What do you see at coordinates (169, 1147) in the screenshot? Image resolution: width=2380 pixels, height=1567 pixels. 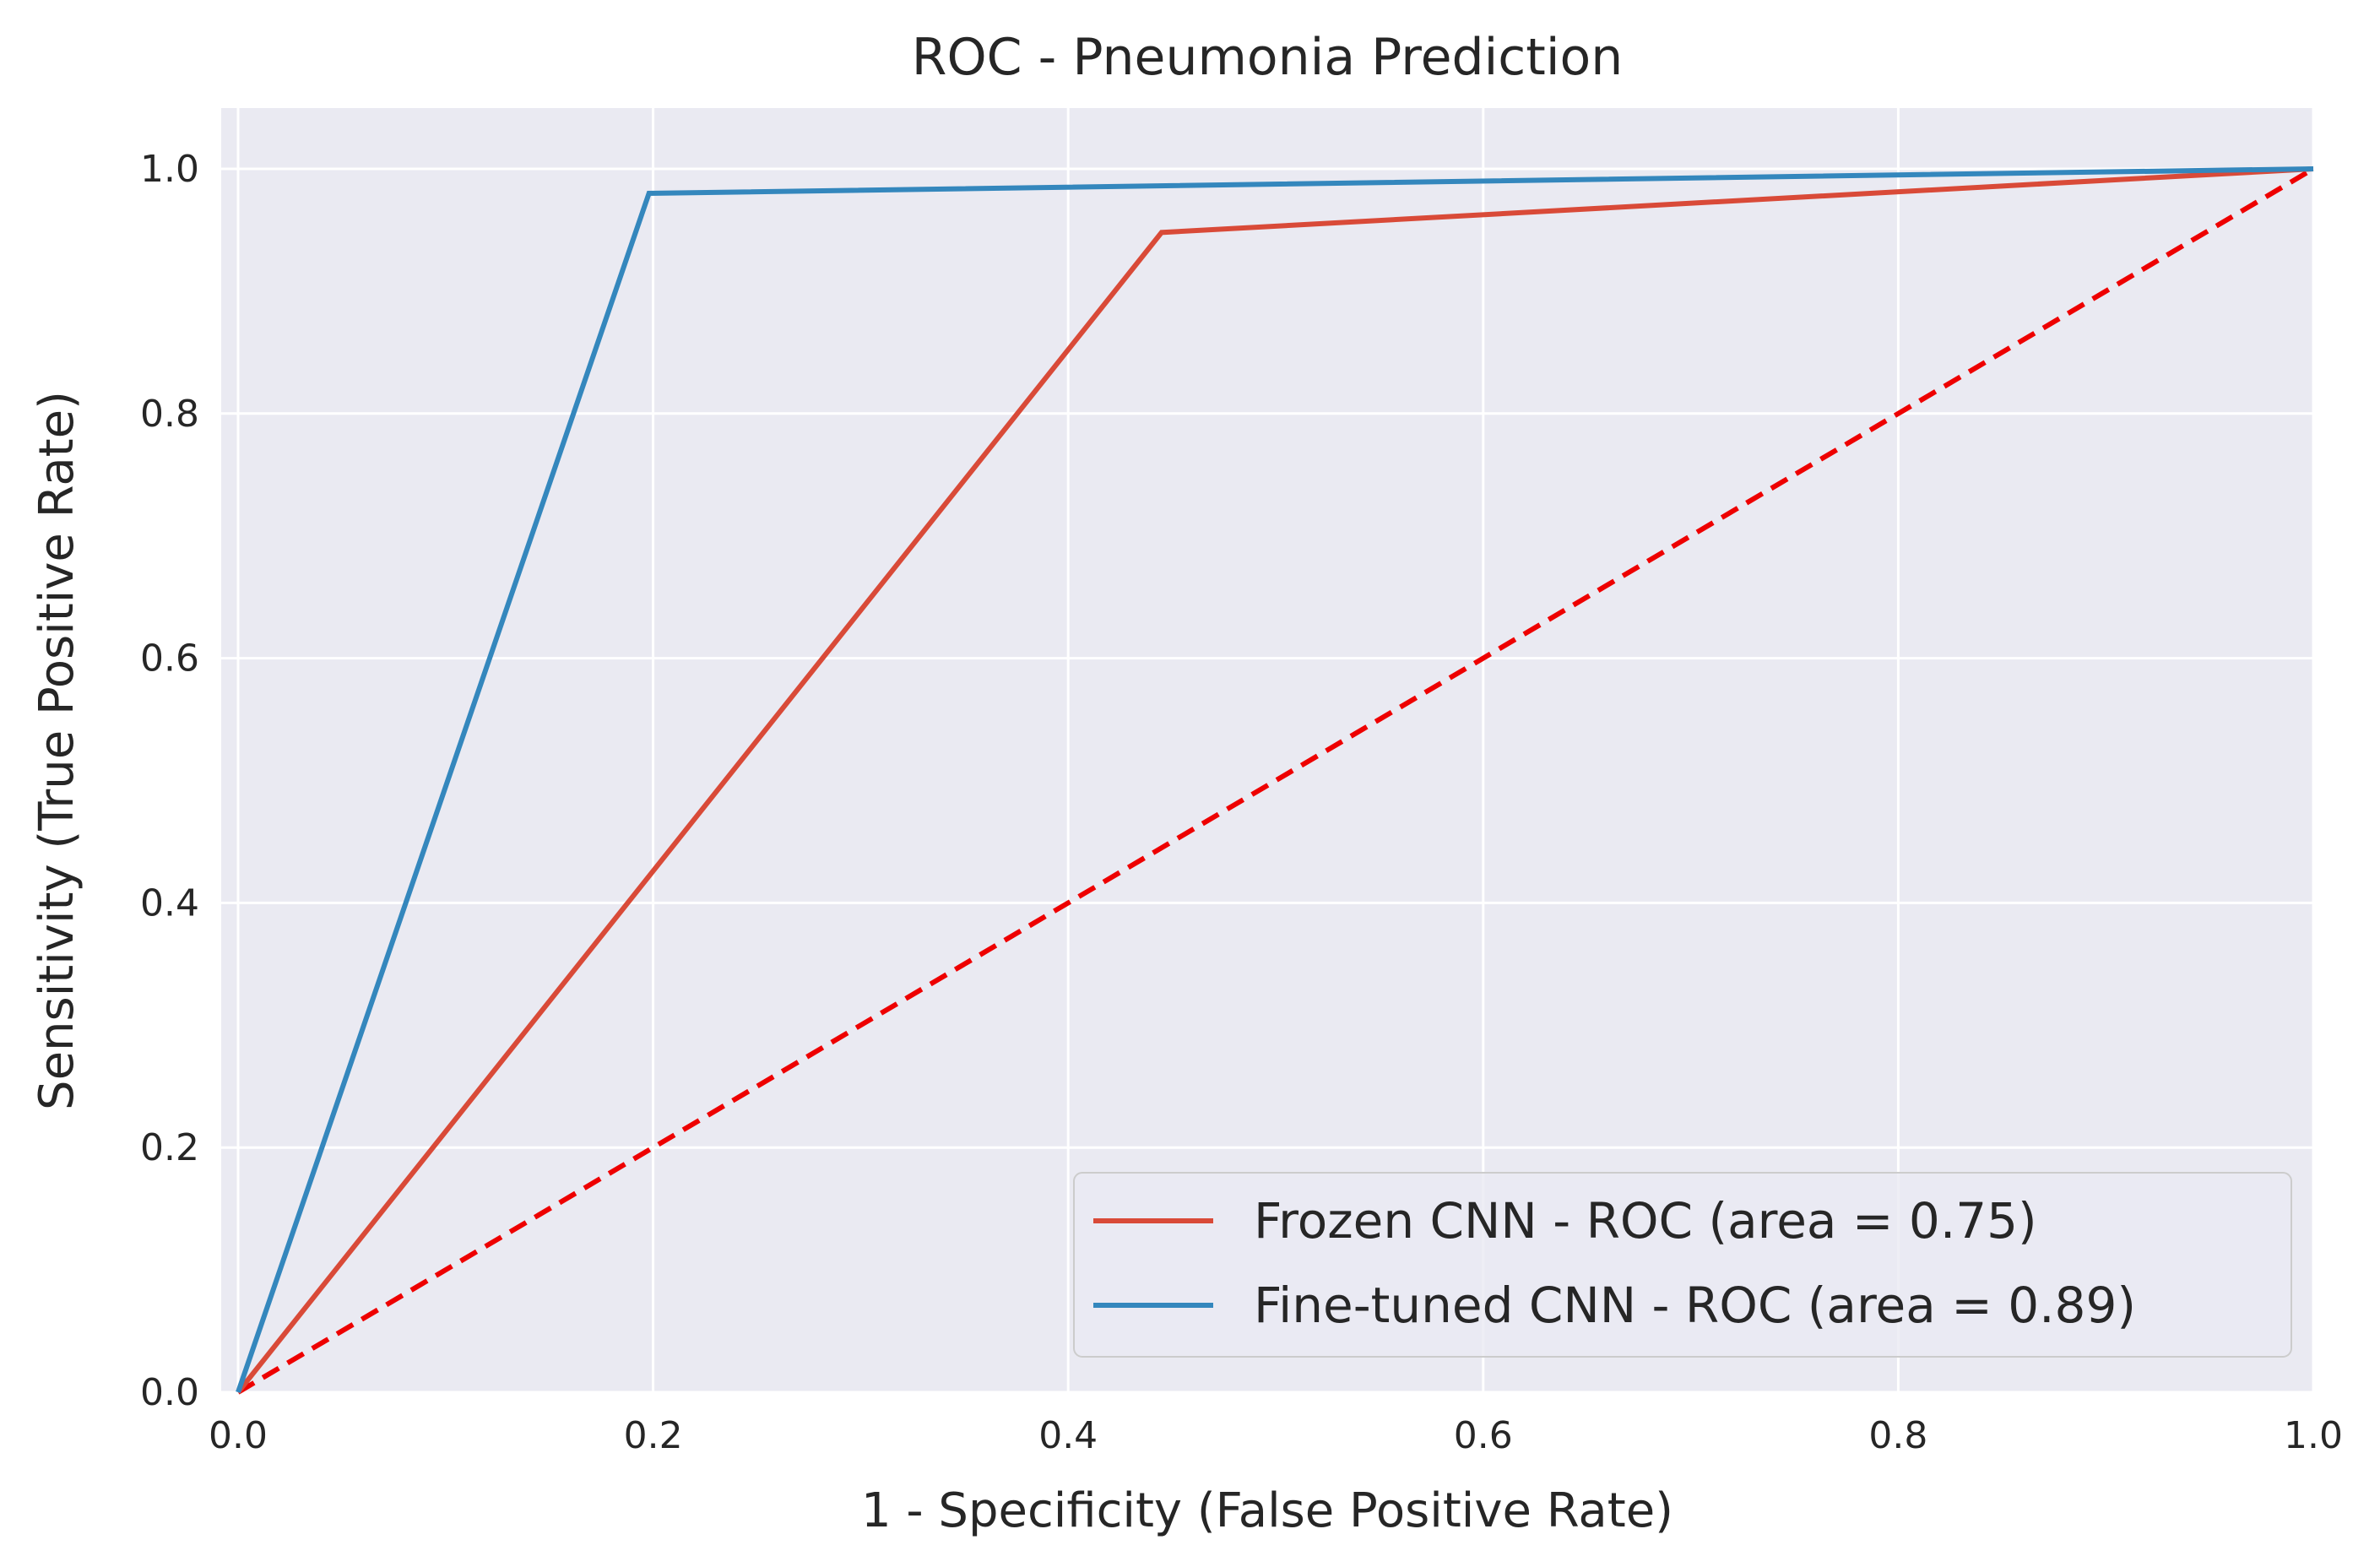 I see `y-tick-label: 0.2` at bounding box center [169, 1147].